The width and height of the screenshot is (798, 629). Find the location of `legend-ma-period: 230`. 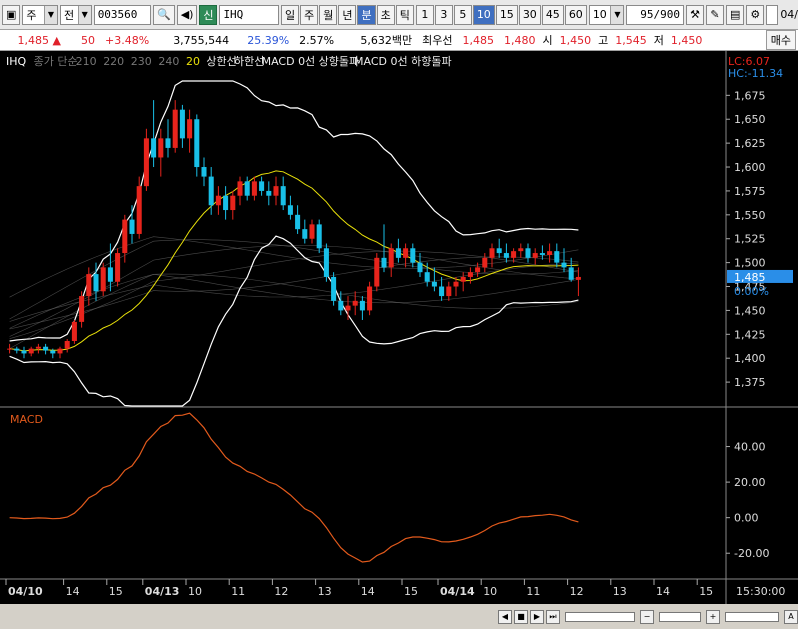

legend-ma-period: 230 is located at coordinates (141, 61).